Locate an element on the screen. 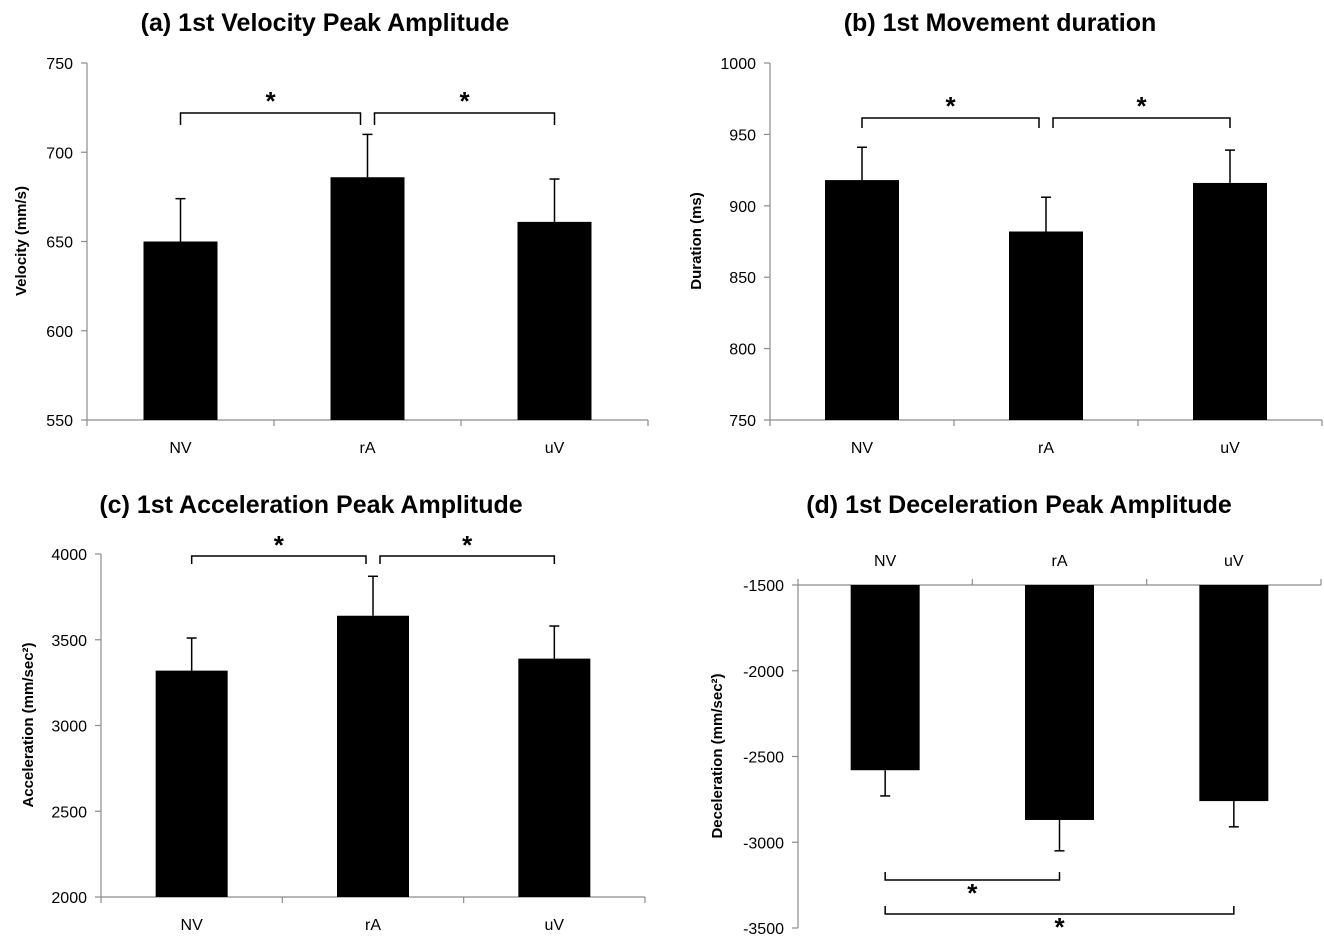 The image size is (1324, 940). y-tick-label: 650 is located at coordinates (59, 243).